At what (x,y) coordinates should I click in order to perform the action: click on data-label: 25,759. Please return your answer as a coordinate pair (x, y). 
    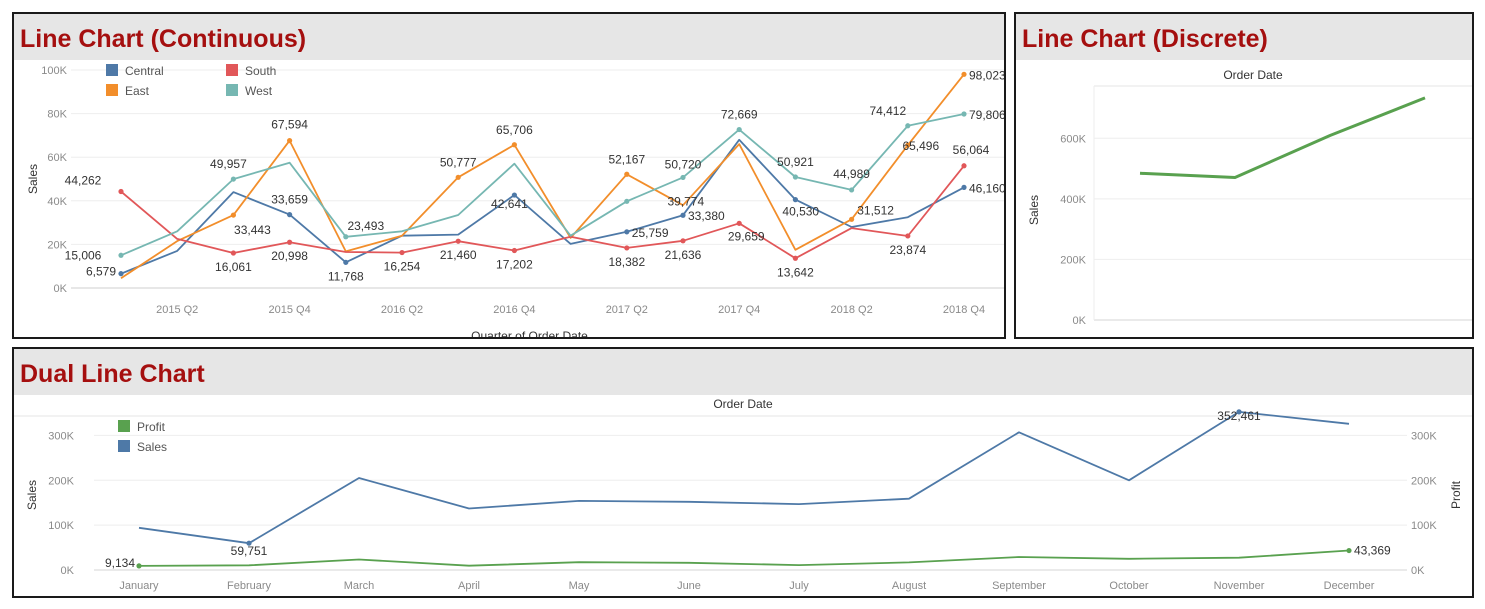
    Looking at the image, I should click on (650, 233).